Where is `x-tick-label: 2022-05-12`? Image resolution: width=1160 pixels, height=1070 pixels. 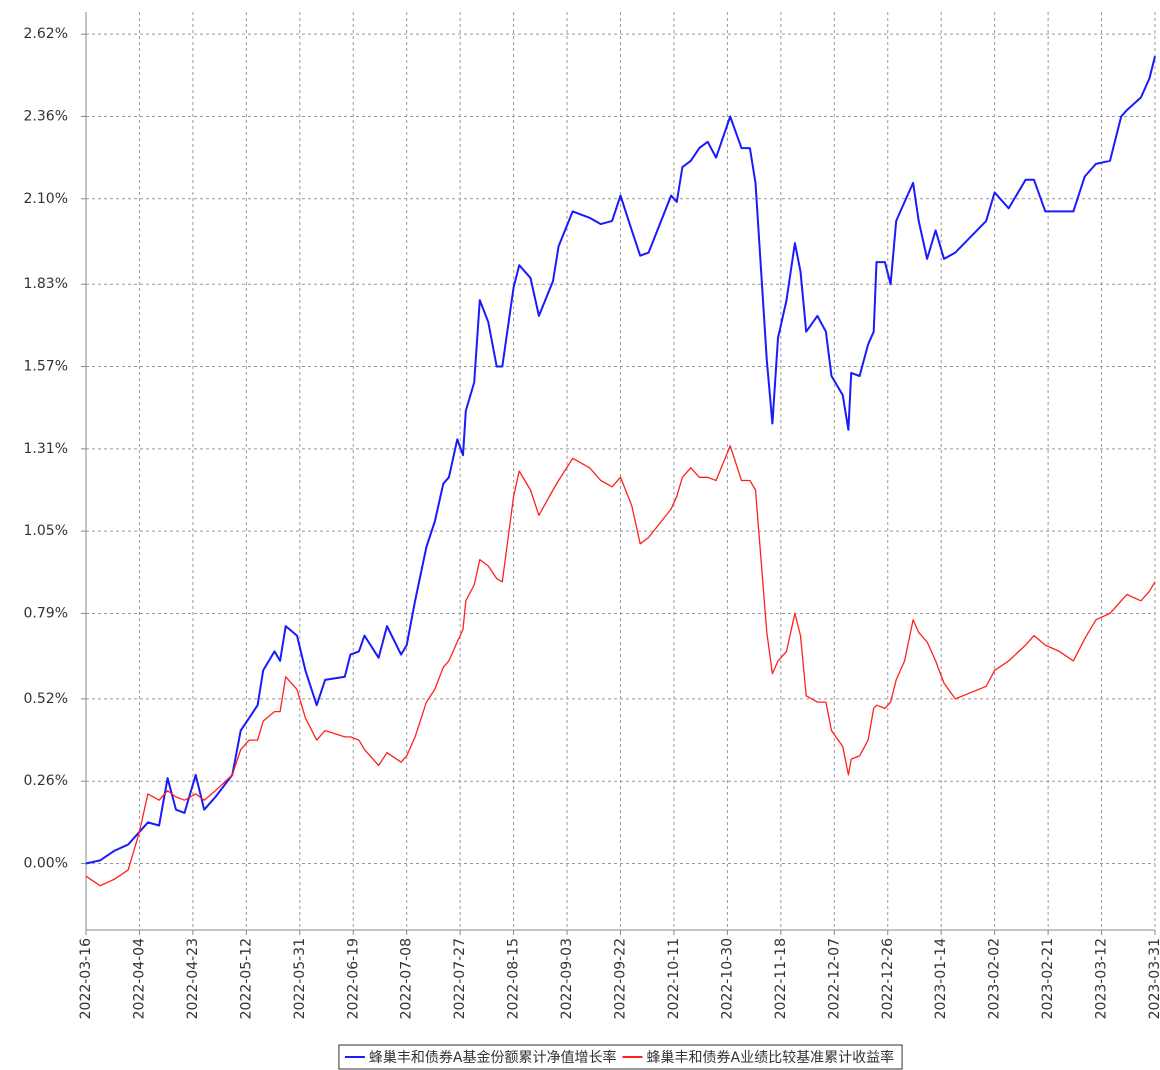 x-tick-label: 2022-05-12 is located at coordinates (246, 978).